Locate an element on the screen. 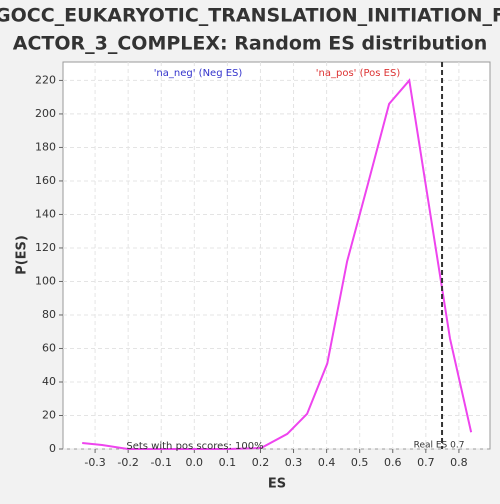 The image size is (500, 504). real-es-label: Real ES 0.7 is located at coordinates (439, 446).